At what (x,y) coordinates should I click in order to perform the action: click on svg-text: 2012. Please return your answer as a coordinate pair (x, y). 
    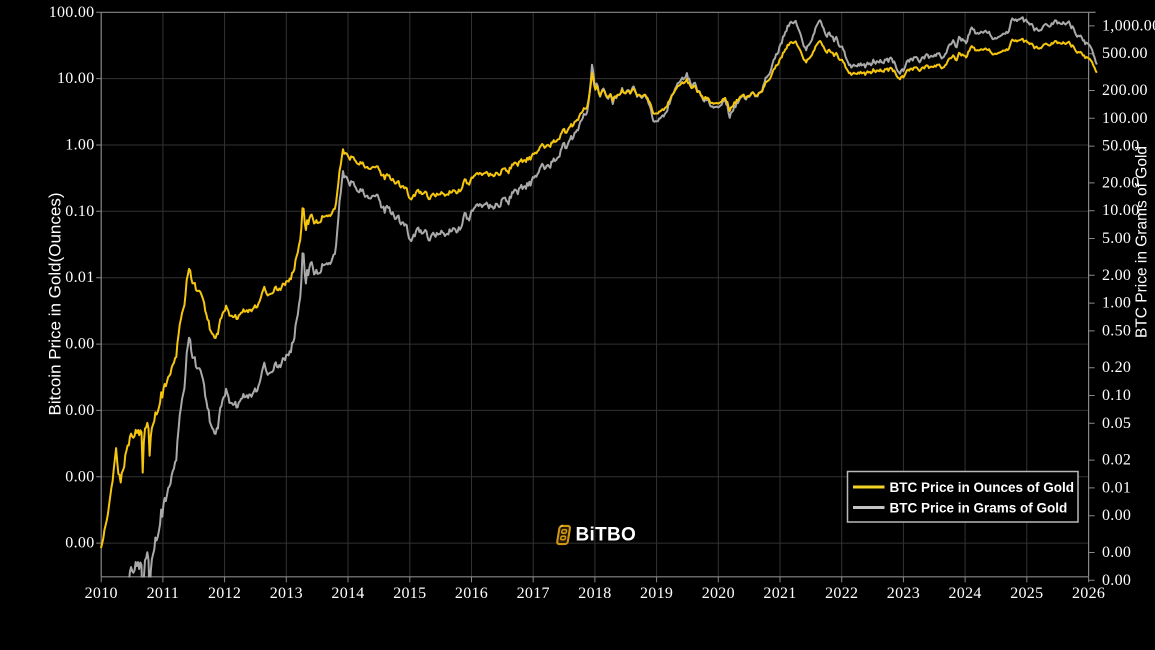
    Looking at the image, I should click on (224, 593).